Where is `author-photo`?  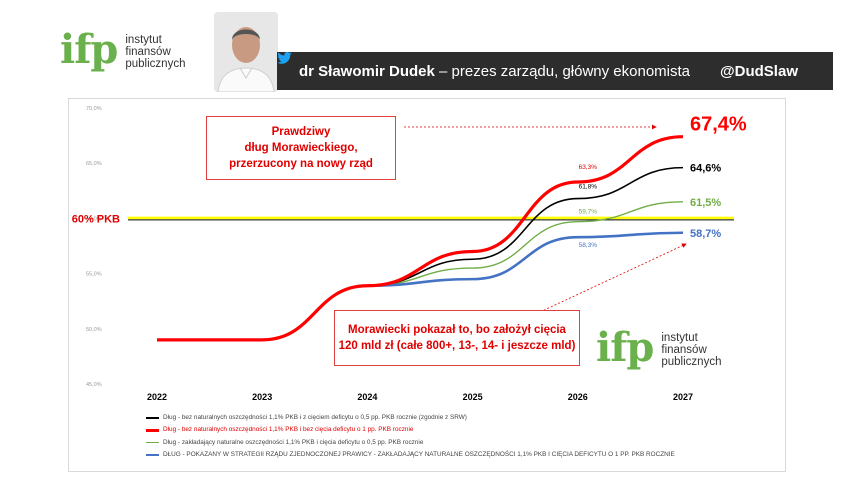
author-photo is located at coordinates (246, 52).